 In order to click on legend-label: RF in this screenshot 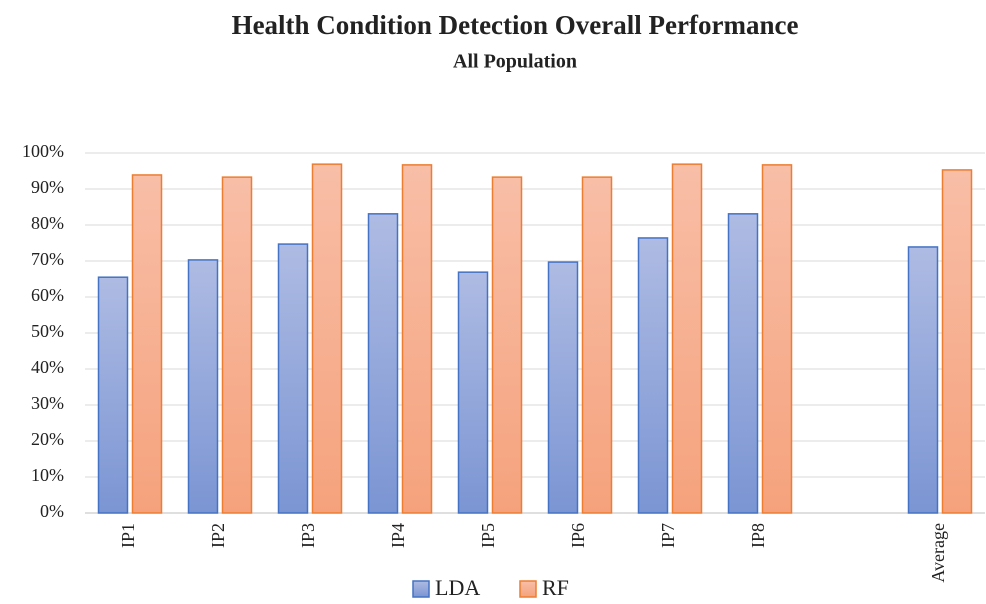, I will do `click(555, 587)`.